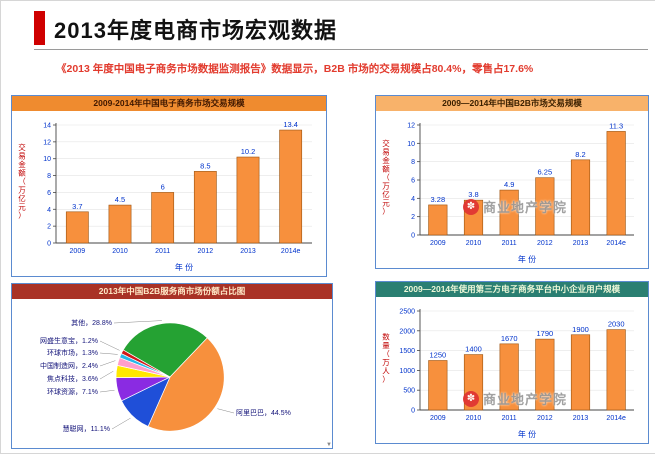  I want to click on svg-text: 10, so click(411, 144).